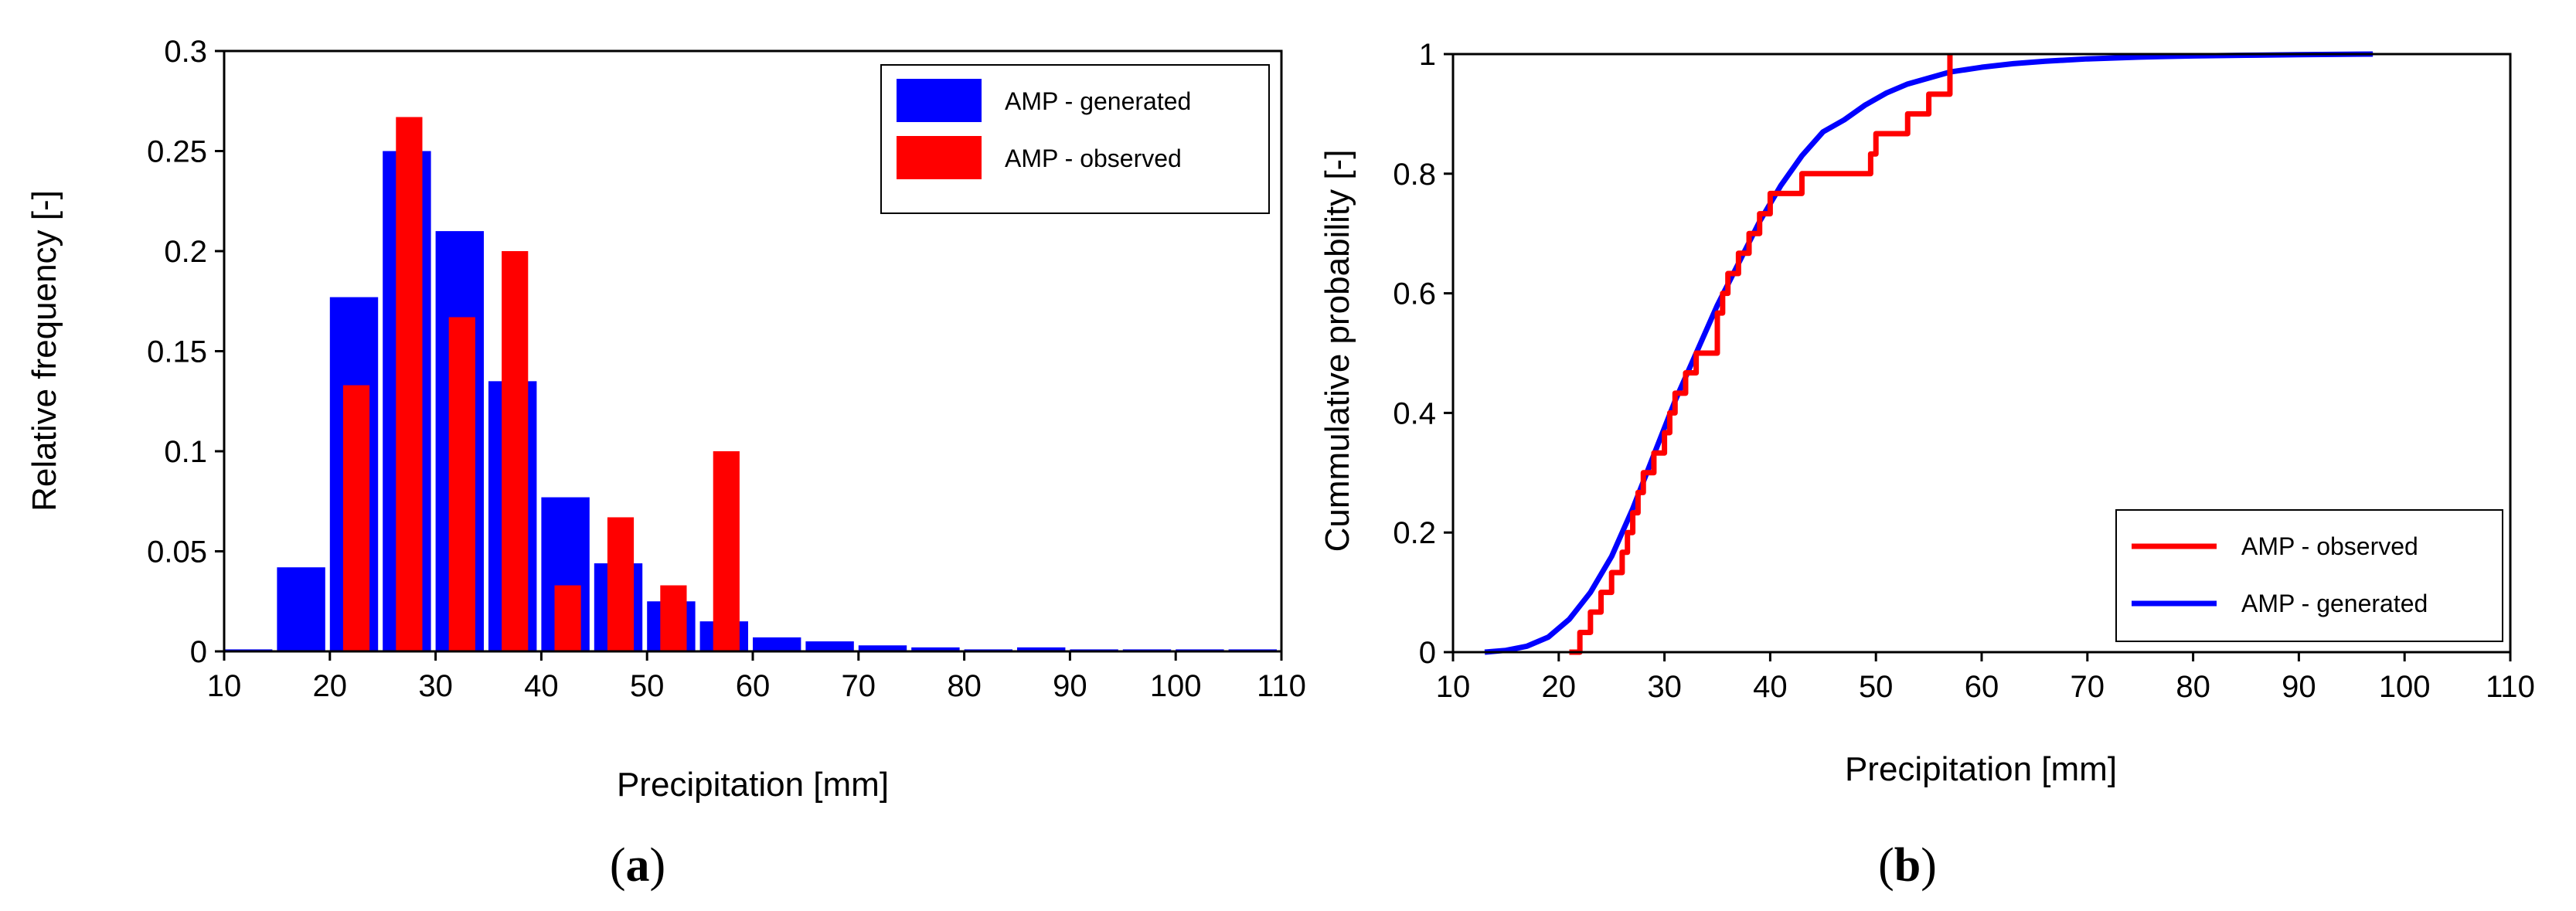  I want to click on legend-swatch-observed, so click(939, 157).